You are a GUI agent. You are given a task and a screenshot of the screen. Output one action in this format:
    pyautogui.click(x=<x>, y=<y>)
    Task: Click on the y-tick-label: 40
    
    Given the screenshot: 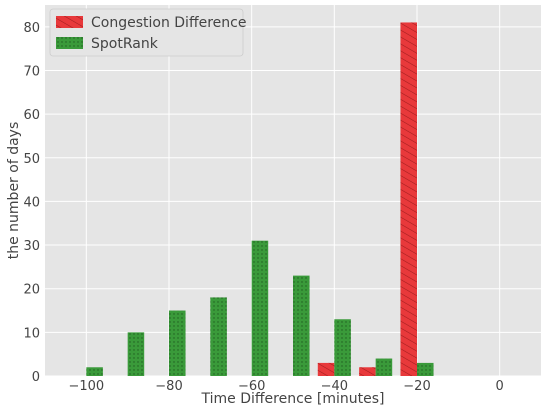 What is the action you would take?
    pyautogui.click(x=31, y=202)
    